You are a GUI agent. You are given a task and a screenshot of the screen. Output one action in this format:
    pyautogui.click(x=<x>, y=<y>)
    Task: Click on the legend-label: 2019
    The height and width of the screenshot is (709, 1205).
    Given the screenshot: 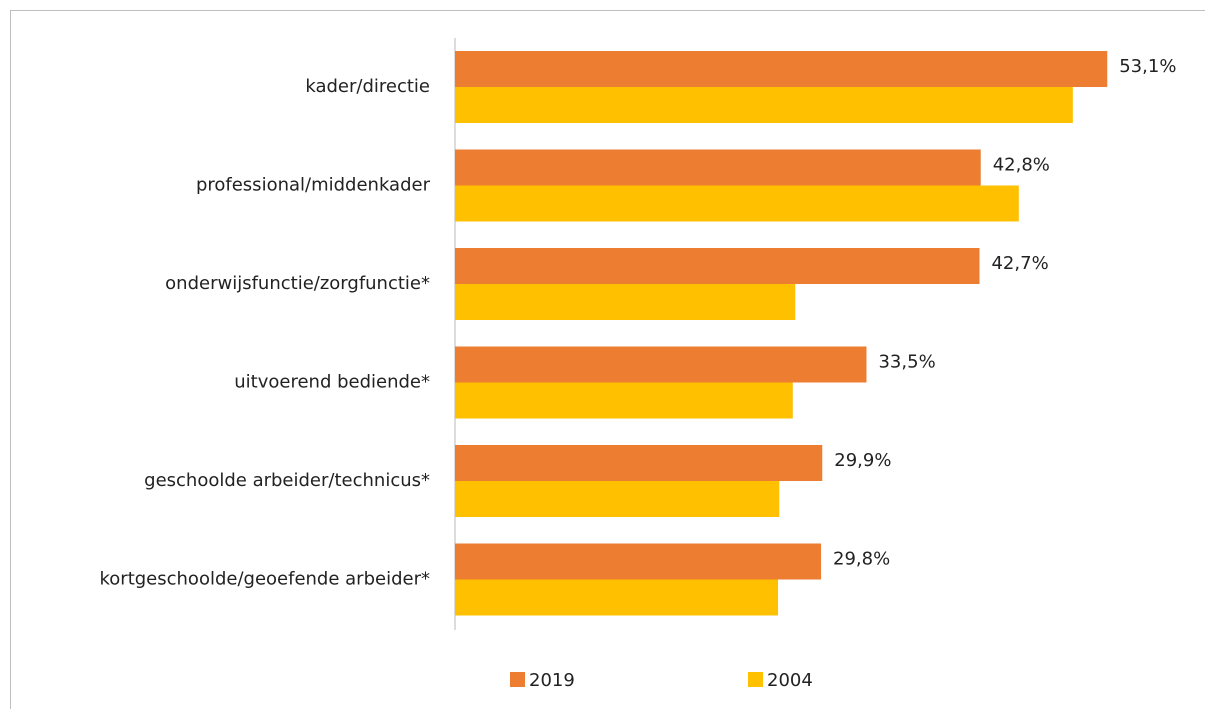 What is the action you would take?
    pyautogui.click(x=552, y=680)
    